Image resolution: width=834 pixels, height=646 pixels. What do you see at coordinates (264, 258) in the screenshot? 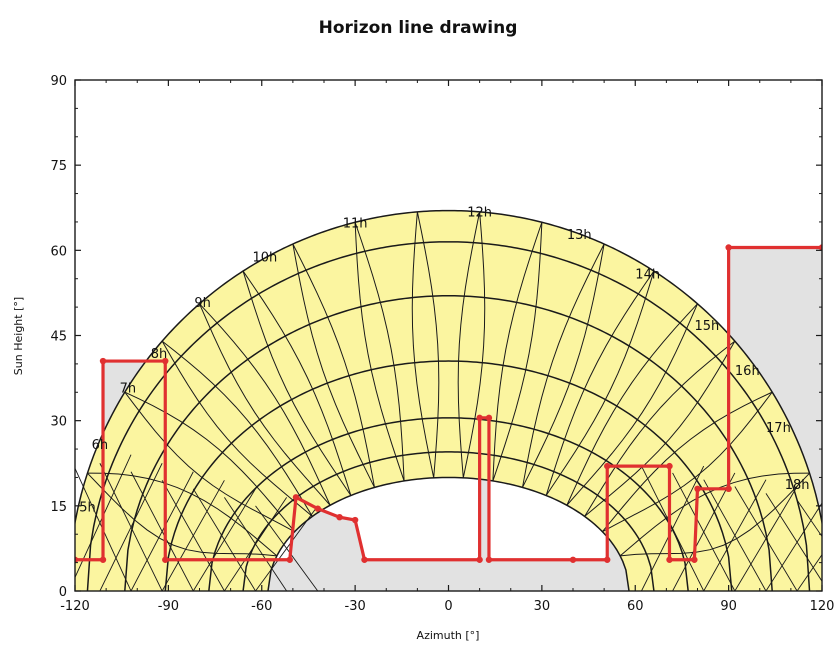
I see `hour-label: 10h` at bounding box center [264, 258].